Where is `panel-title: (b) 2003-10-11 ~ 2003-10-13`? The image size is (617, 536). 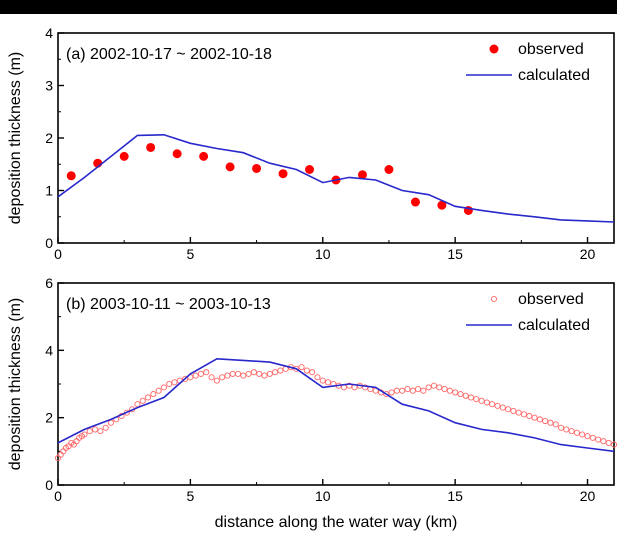
panel-title: (b) 2003-10-11 ~ 2003-10-13 is located at coordinates (168, 304).